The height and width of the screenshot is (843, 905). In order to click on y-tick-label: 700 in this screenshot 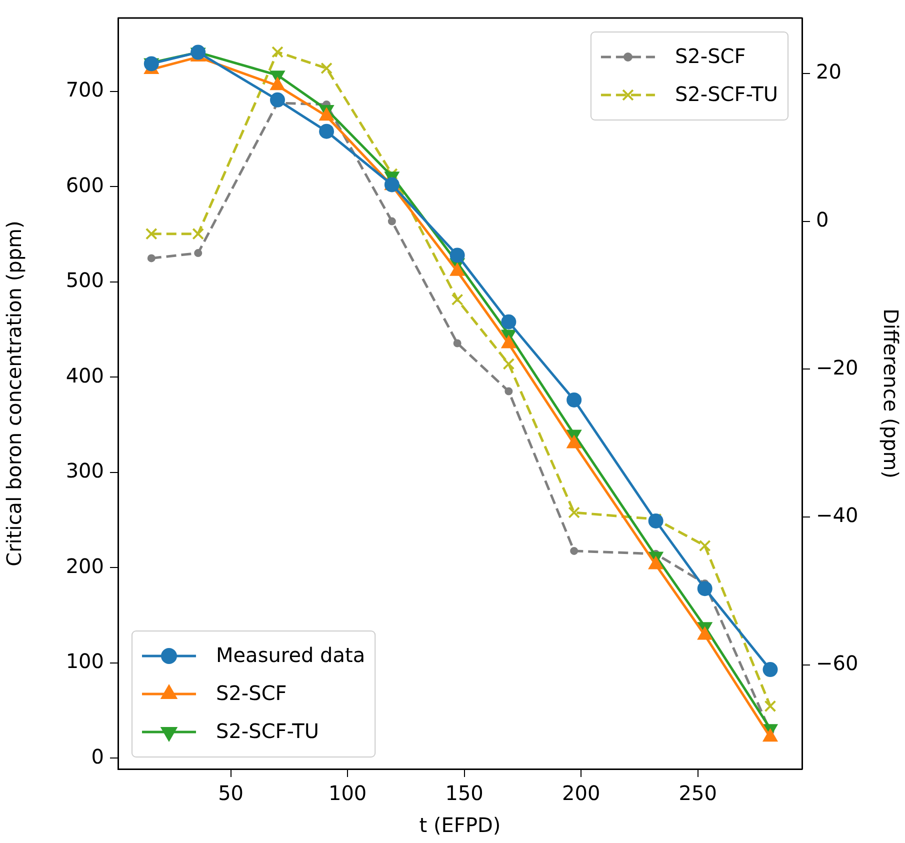, I will do `click(85, 90)`.